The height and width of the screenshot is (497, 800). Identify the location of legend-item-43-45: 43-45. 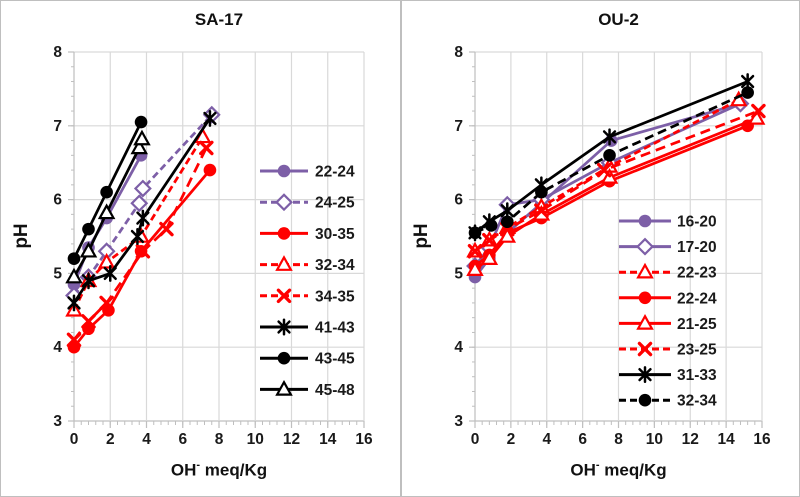
(307, 359).